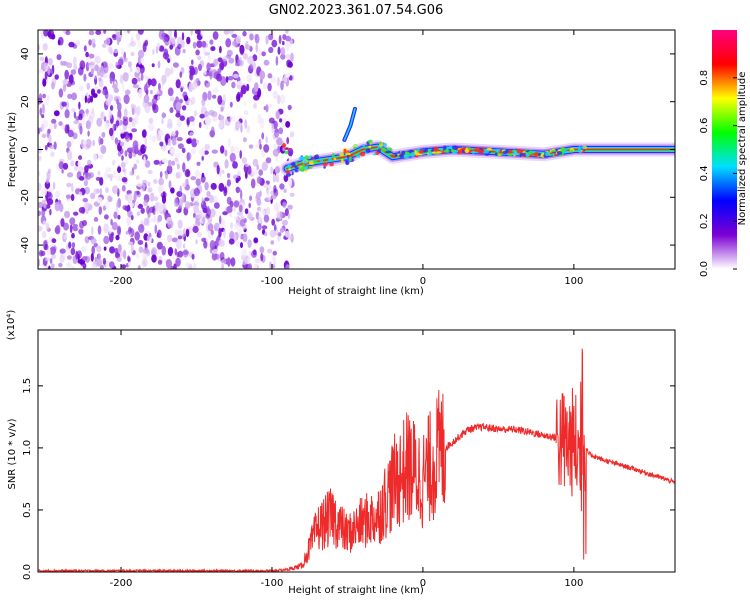 This screenshot has height=600, width=750. I want to click on y-tick-label: -40, so click(25, 245).